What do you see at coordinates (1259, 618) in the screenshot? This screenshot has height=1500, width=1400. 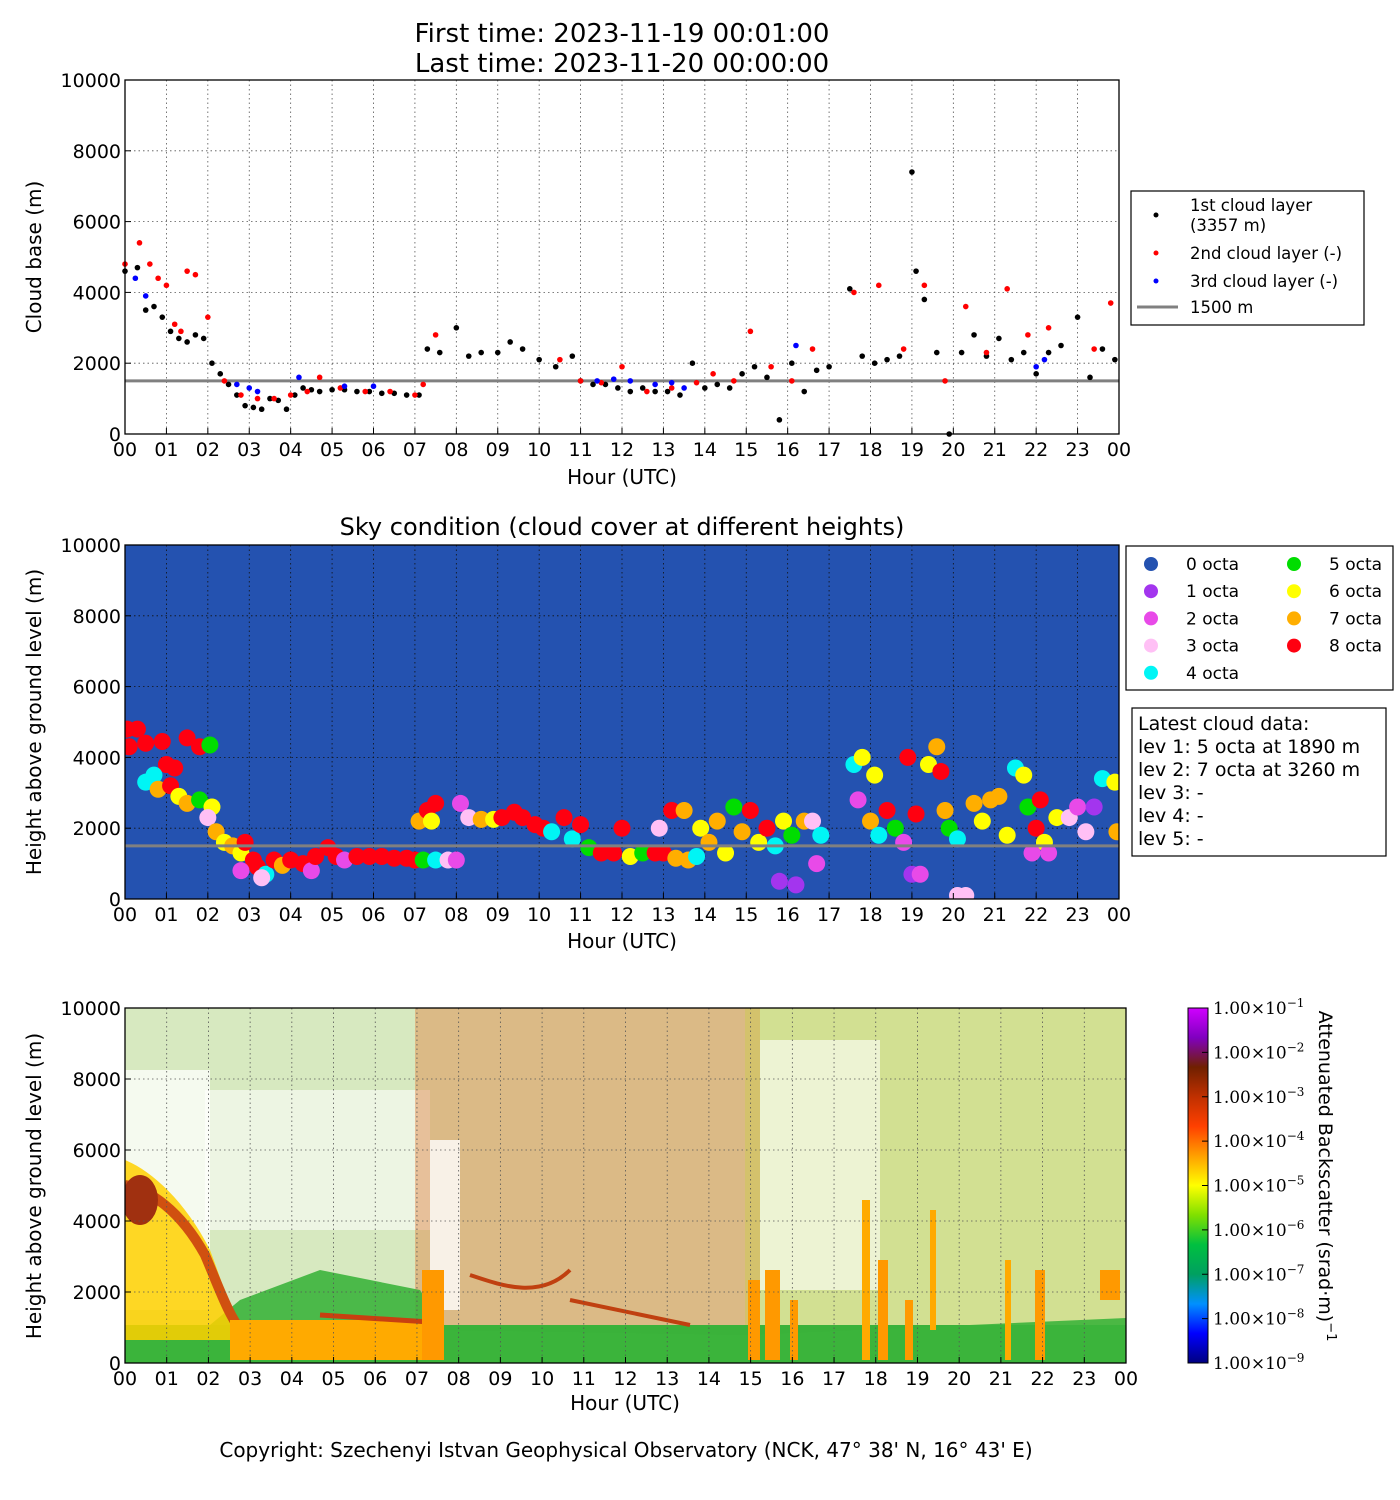 I see `octa-legend-frame` at bounding box center [1259, 618].